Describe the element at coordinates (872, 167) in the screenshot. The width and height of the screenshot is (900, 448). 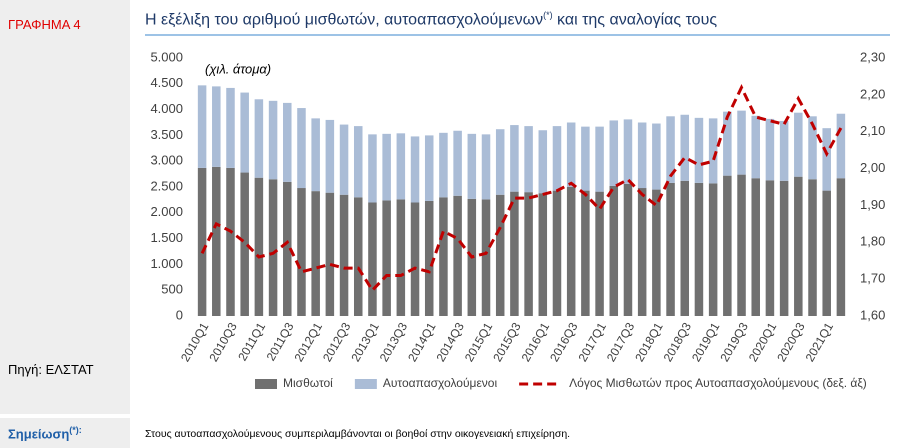
I see `y2-tick-label: 2,00` at that location.